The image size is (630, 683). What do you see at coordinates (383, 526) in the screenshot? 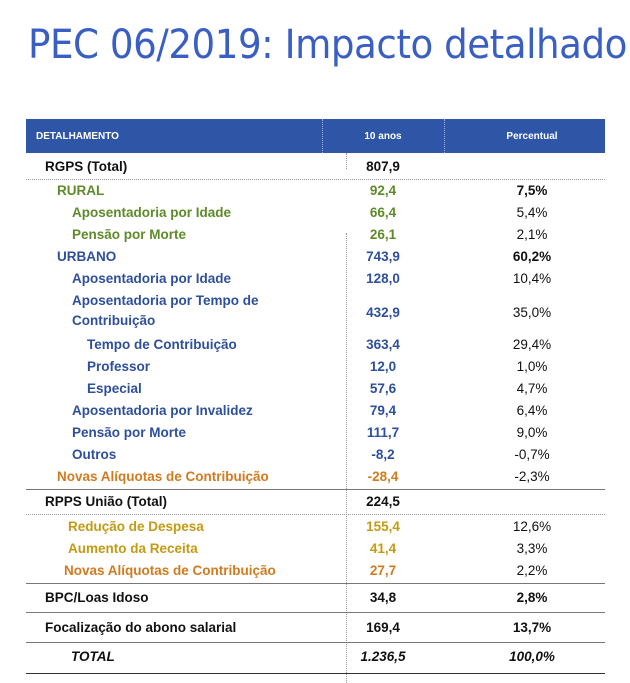
I see `row-value: 155,4` at bounding box center [383, 526].